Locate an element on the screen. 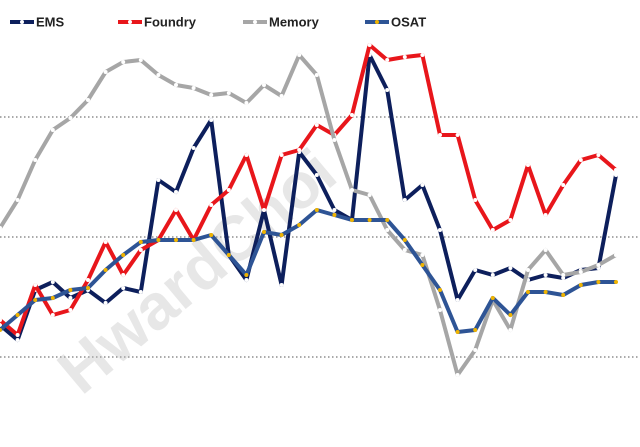 This screenshot has width=640, height=447. legend-label: EMS is located at coordinates (50, 21).